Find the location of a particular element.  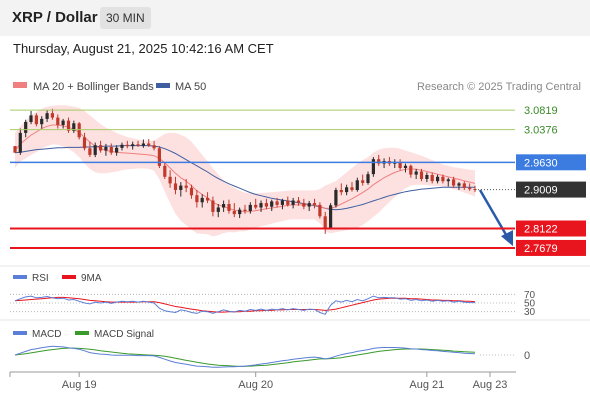

macd-plot-area: 0 is located at coordinates (272, 356).